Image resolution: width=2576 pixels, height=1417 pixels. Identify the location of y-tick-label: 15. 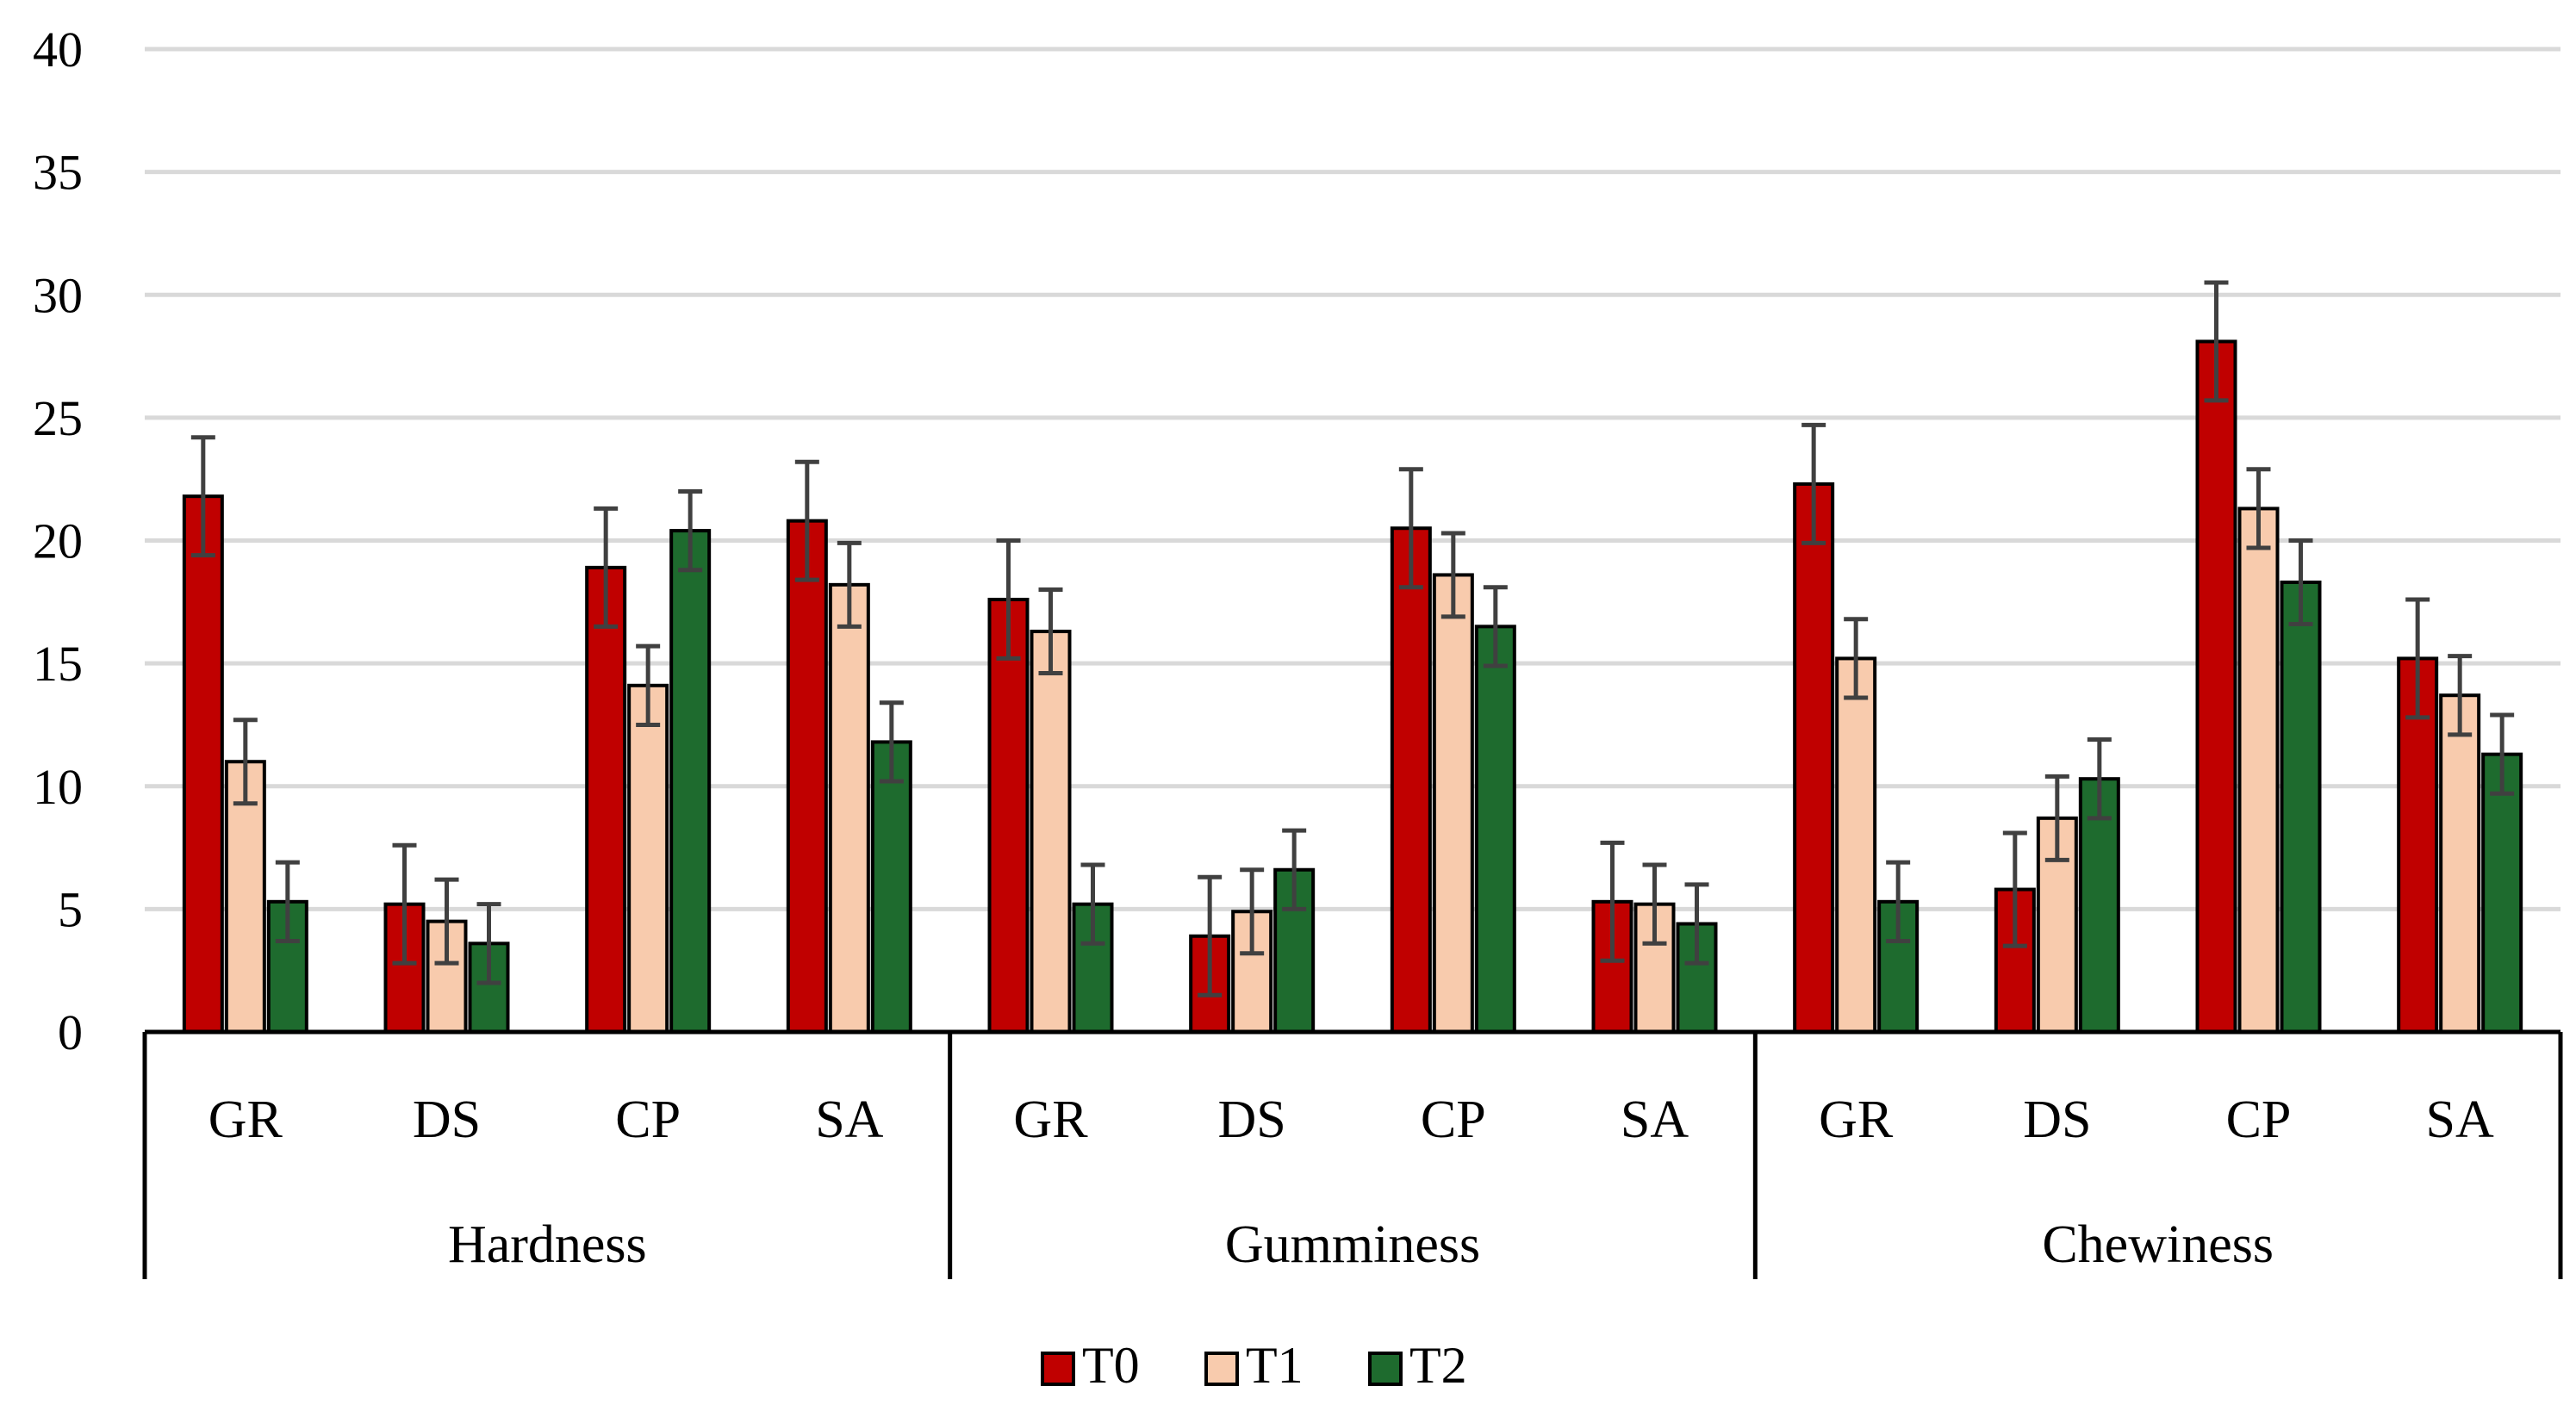
(58, 664).